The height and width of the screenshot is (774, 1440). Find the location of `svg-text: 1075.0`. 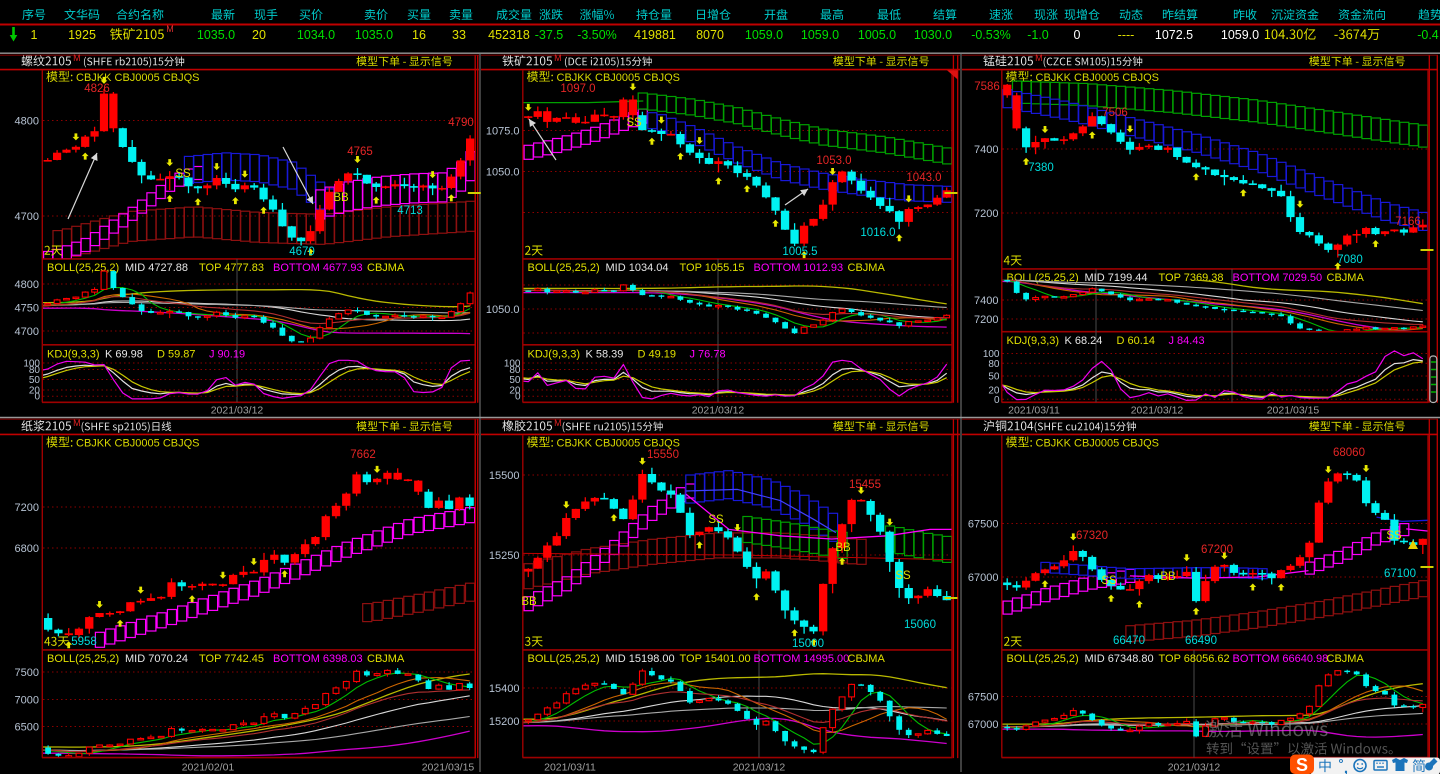

svg-text: 1075.0 is located at coordinates (503, 132).